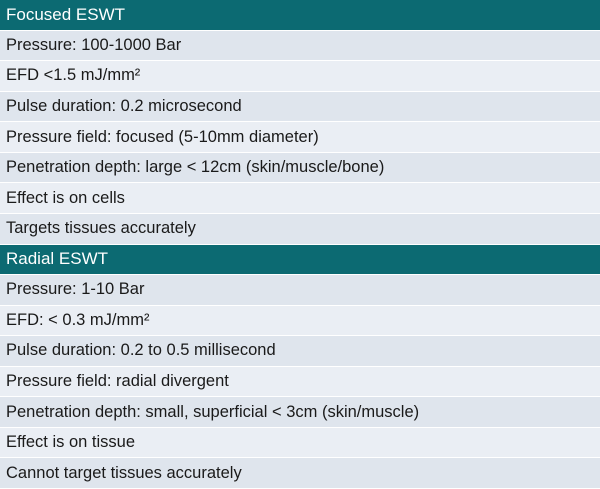 The width and height of the screenshot is (600, 489). I want to click on table-row: Pulse duration: 0.2 to 0.5 millisecond, so click(300, 351).